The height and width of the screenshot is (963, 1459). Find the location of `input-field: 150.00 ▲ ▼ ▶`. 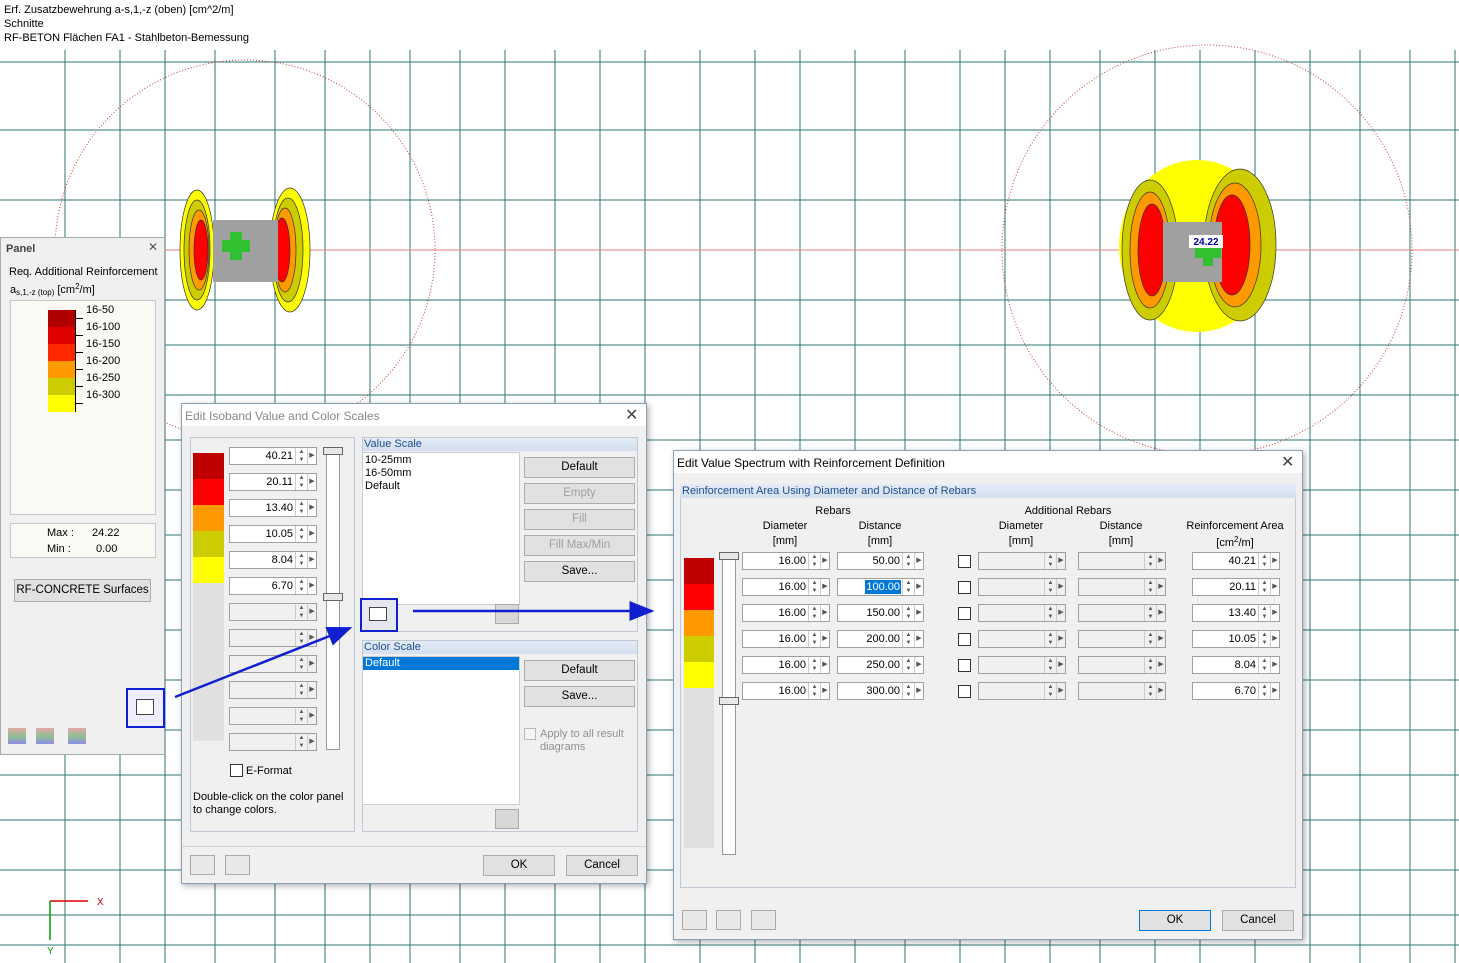

input-field: 150.00 ▲ ▼ ▶ is located at coordinates (880, 613).